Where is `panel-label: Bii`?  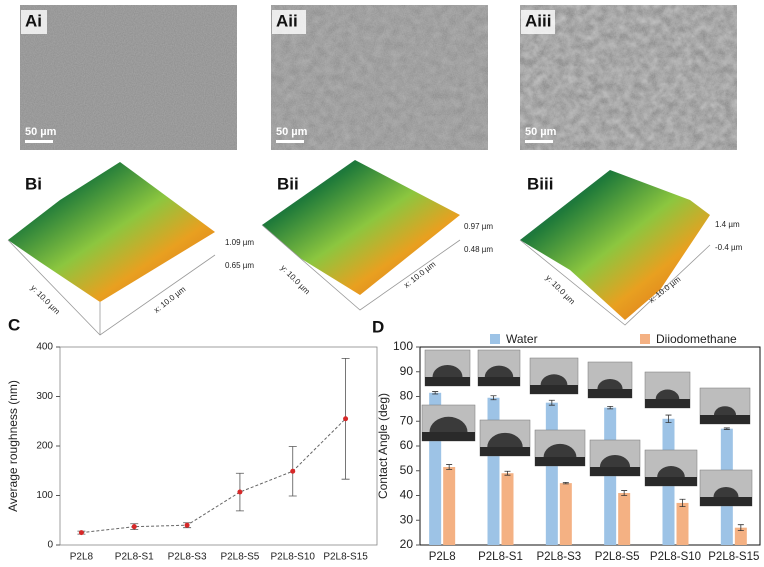 panel-label: Bii is located at coordinates (288, 183).